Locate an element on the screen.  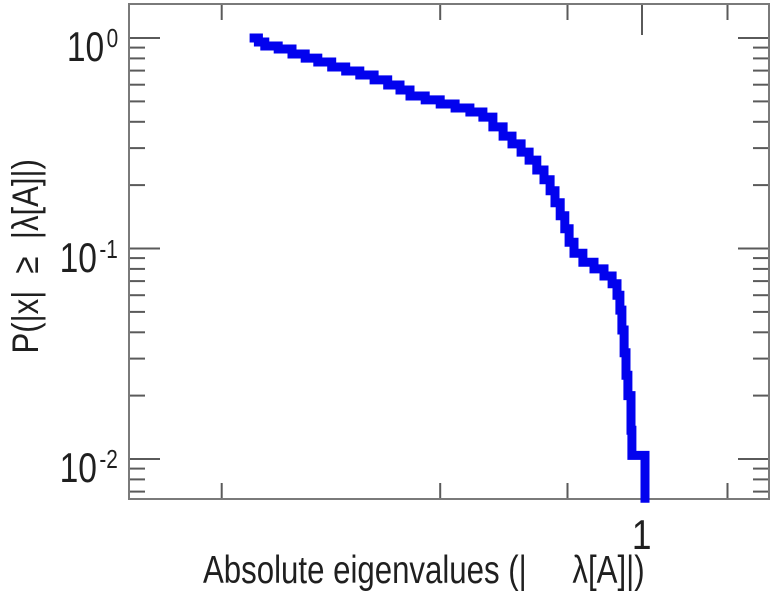
y-tick-label-text: 10⁻¹ is located at coordinates (89, 257).